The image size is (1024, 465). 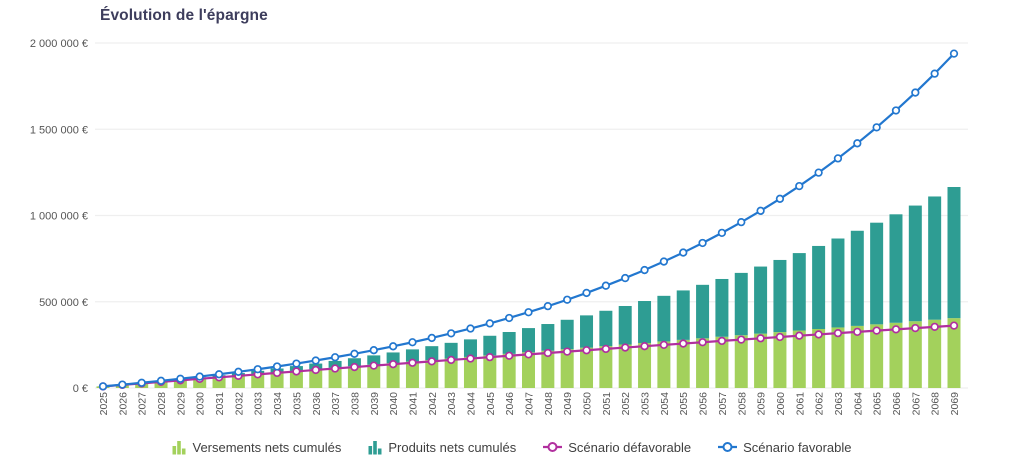 I want to click on x-tick-label: 2034, so click(x=278, y=404).